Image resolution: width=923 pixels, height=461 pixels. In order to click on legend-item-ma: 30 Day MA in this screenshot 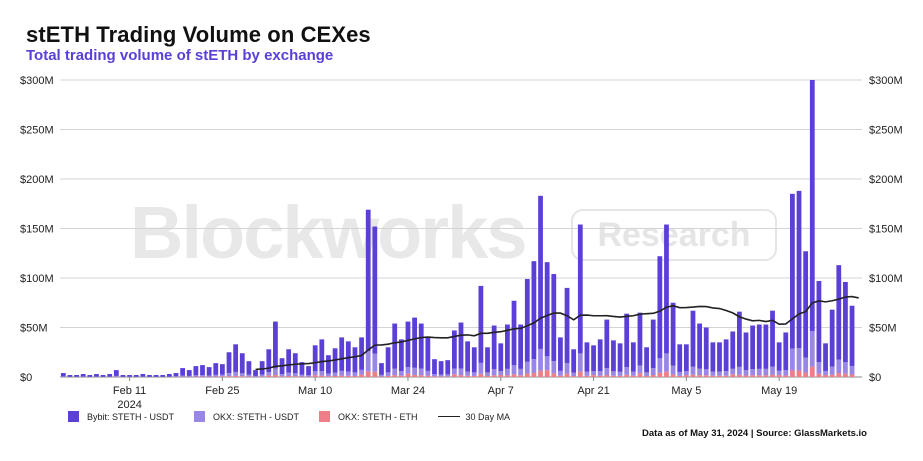, I will do `click(473, 417)`.